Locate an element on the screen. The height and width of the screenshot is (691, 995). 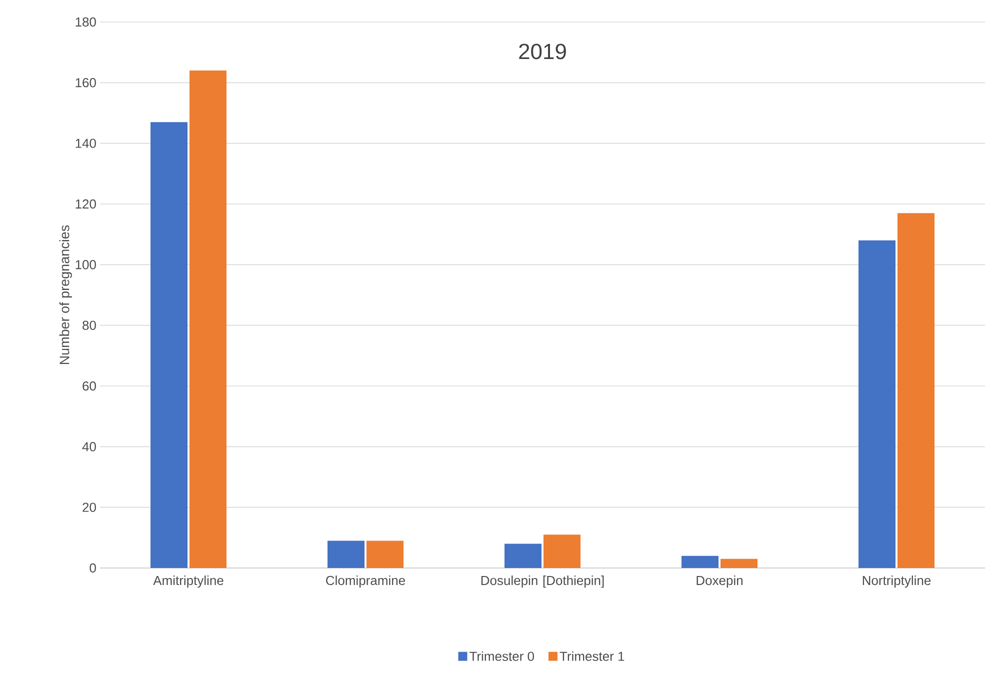
y-tick-label: 0 is located at coordinates (93, 568).